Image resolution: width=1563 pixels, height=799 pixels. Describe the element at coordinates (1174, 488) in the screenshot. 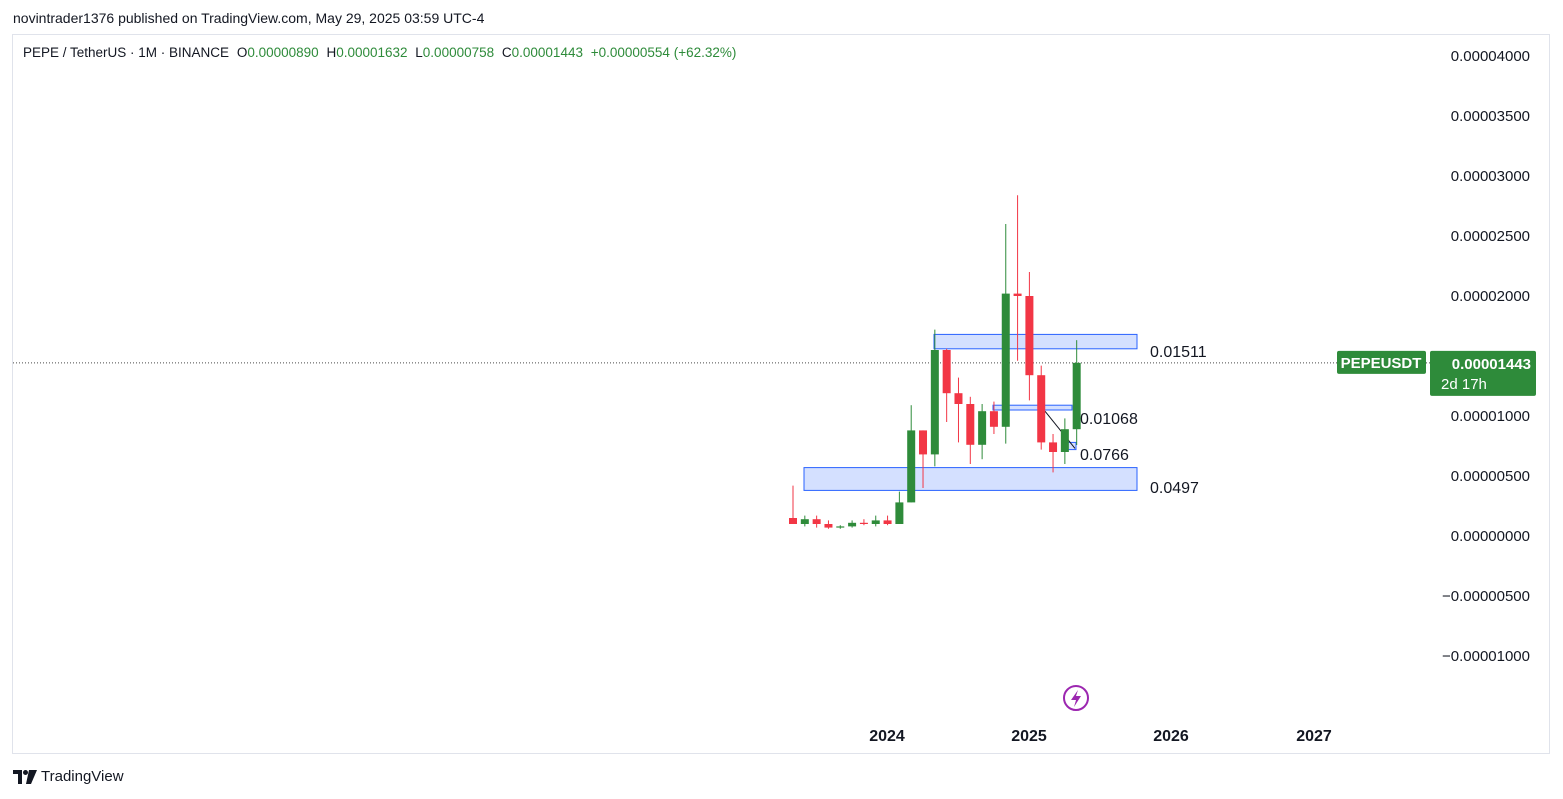

I see `zone-label: 0.0497` at that location.